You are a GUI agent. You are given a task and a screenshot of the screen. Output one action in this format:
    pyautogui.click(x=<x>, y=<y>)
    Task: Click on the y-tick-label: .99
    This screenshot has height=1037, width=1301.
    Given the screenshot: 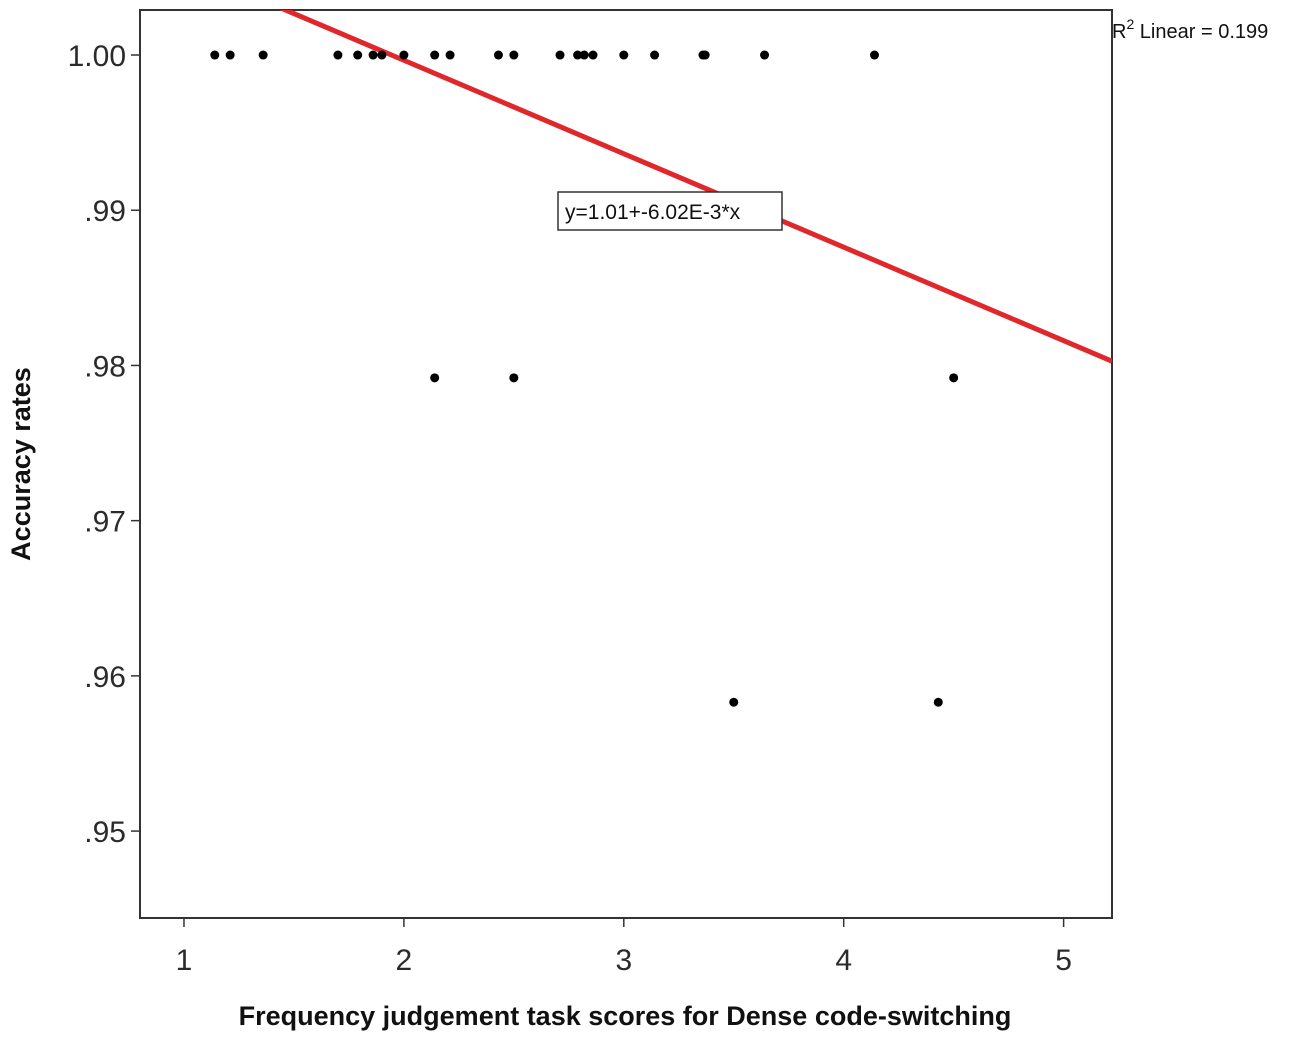 What is the action you would take?
    pyautogui.click(x=105, y=211)
    